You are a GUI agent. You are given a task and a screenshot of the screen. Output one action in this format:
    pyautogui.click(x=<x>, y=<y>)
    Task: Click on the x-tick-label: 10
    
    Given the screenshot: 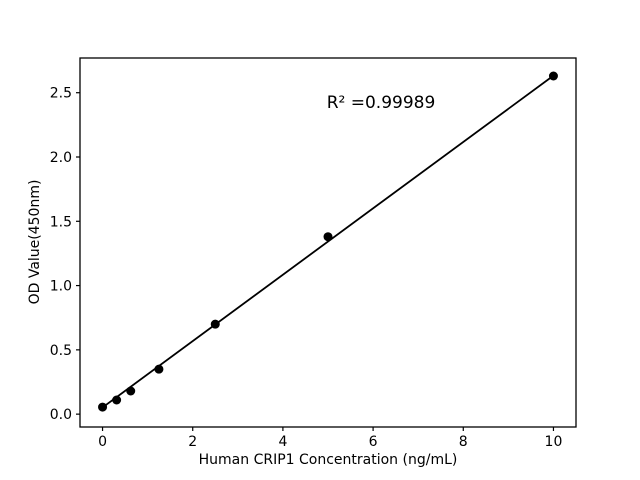 What is the action you would take?
    pyautogui.click(x=554, y=442)
    